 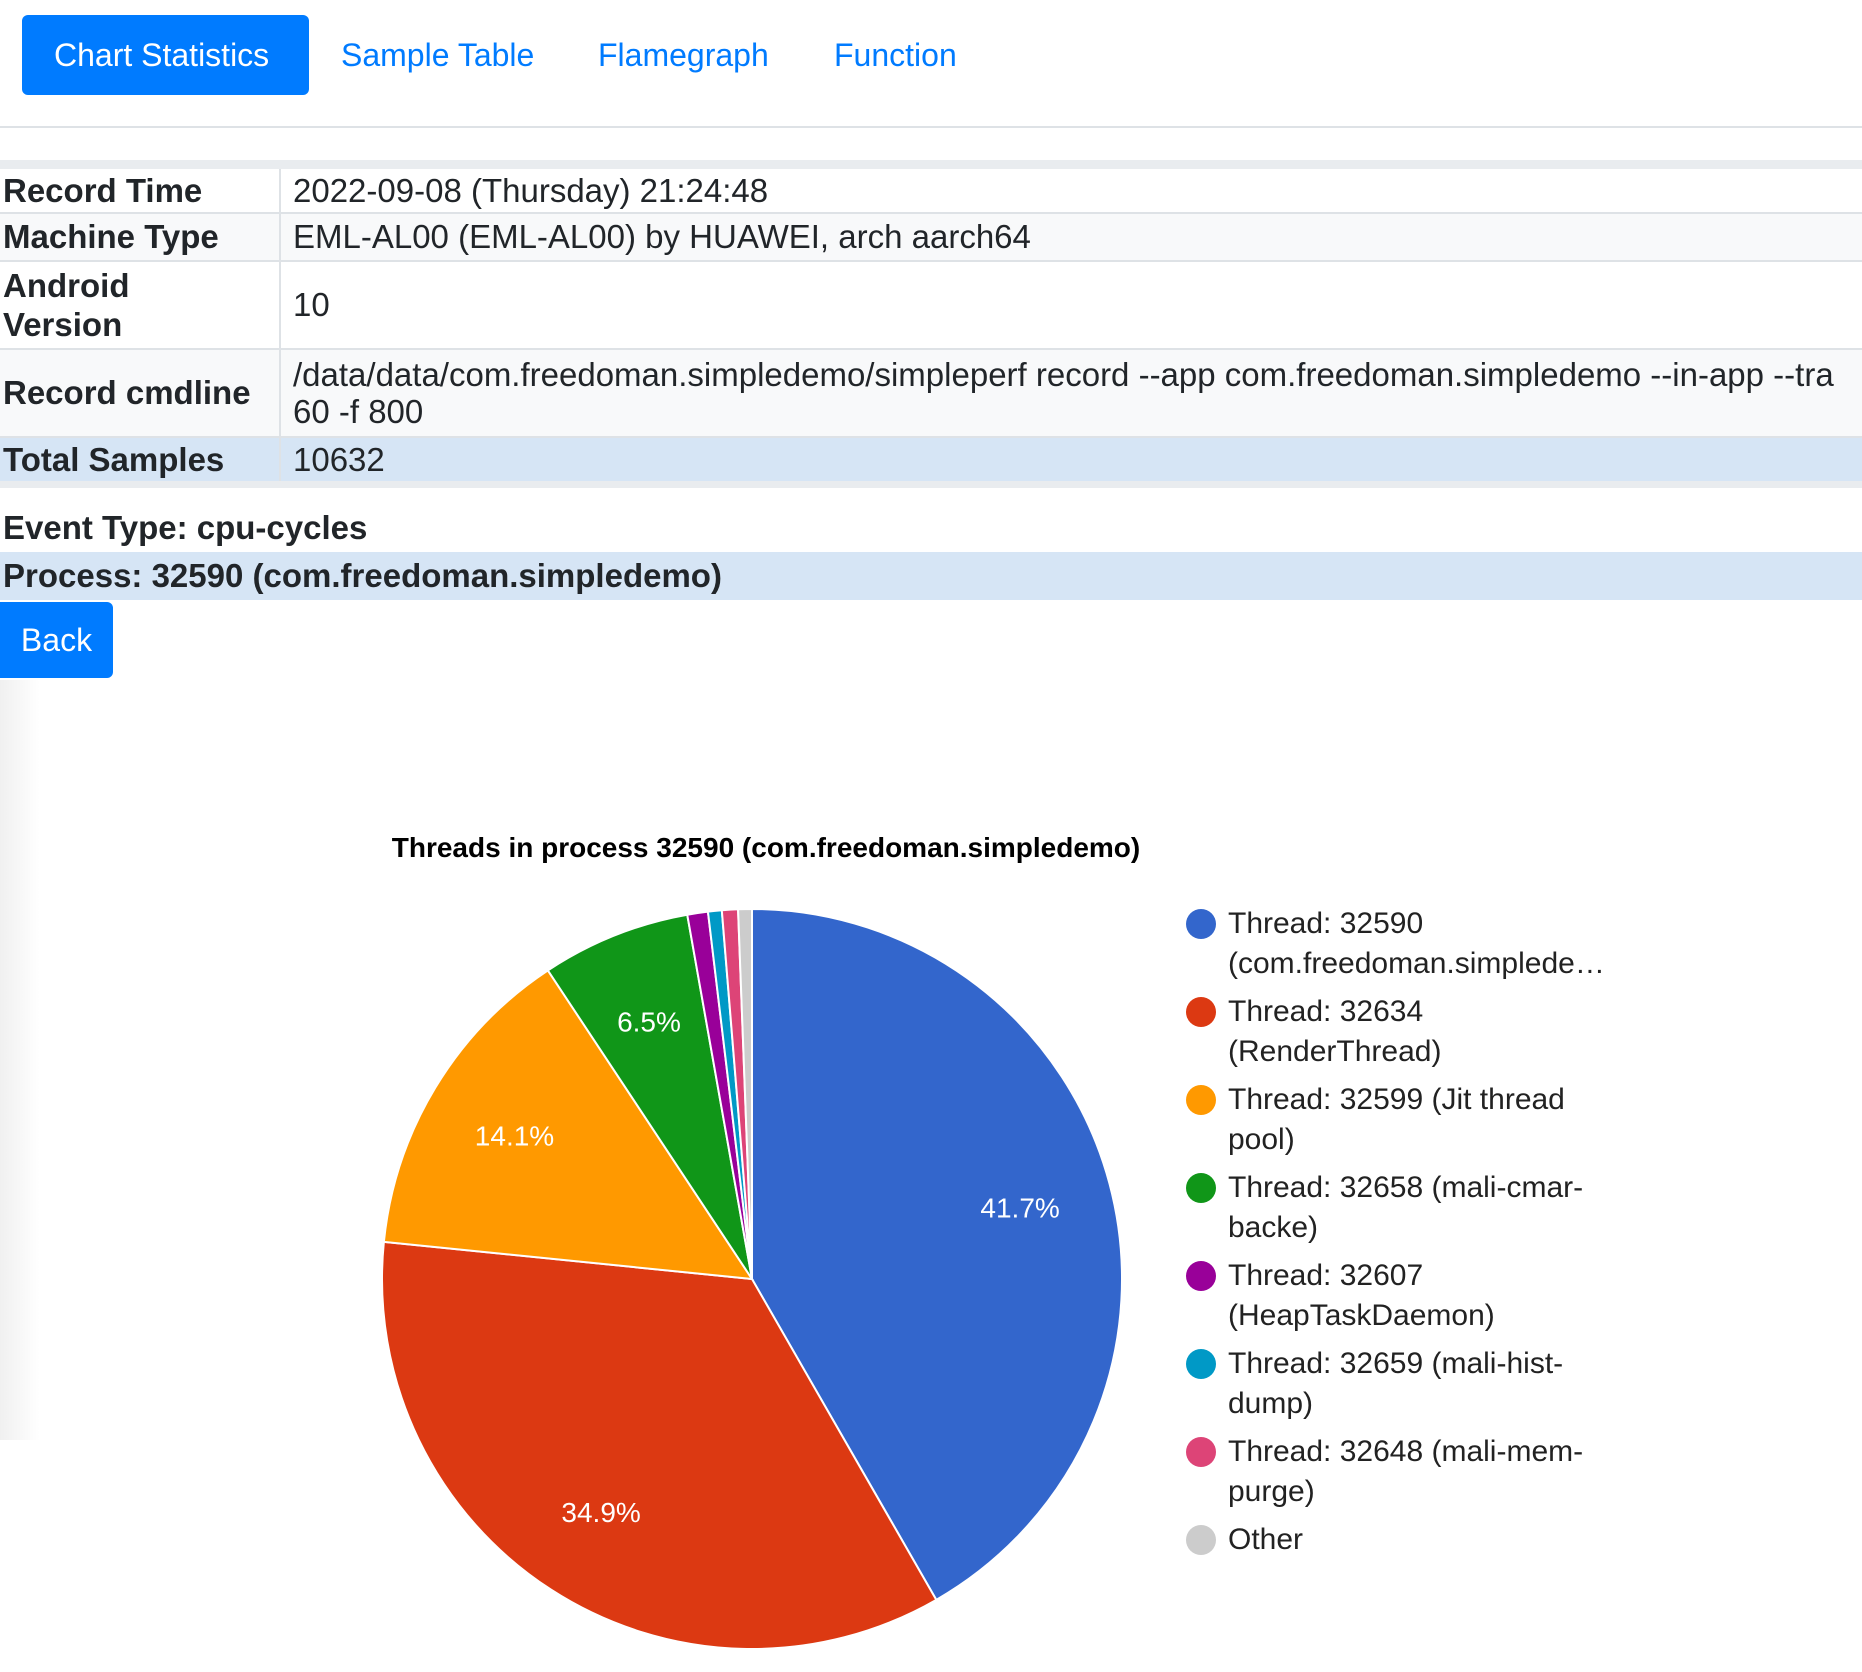 I want to click on legend-label-line2: backe), so click(x=1273, y=1227).